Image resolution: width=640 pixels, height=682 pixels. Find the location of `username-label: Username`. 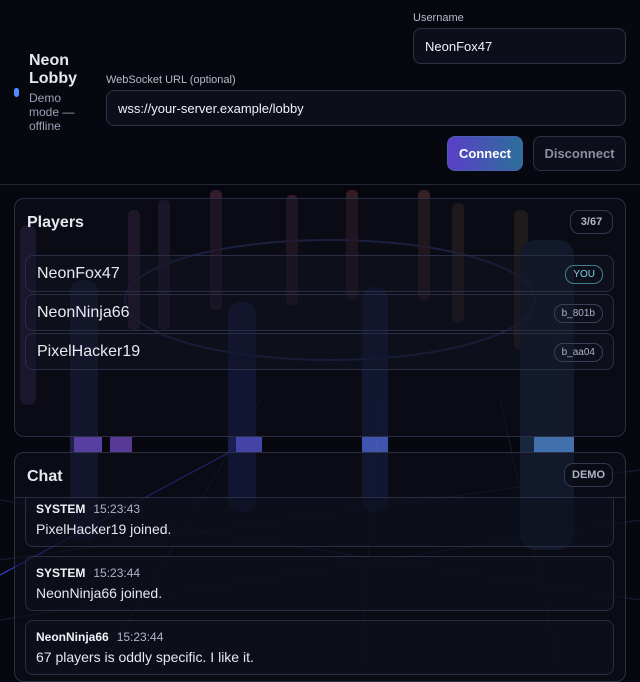

username-label: Username is located at coordinates (438, 18).